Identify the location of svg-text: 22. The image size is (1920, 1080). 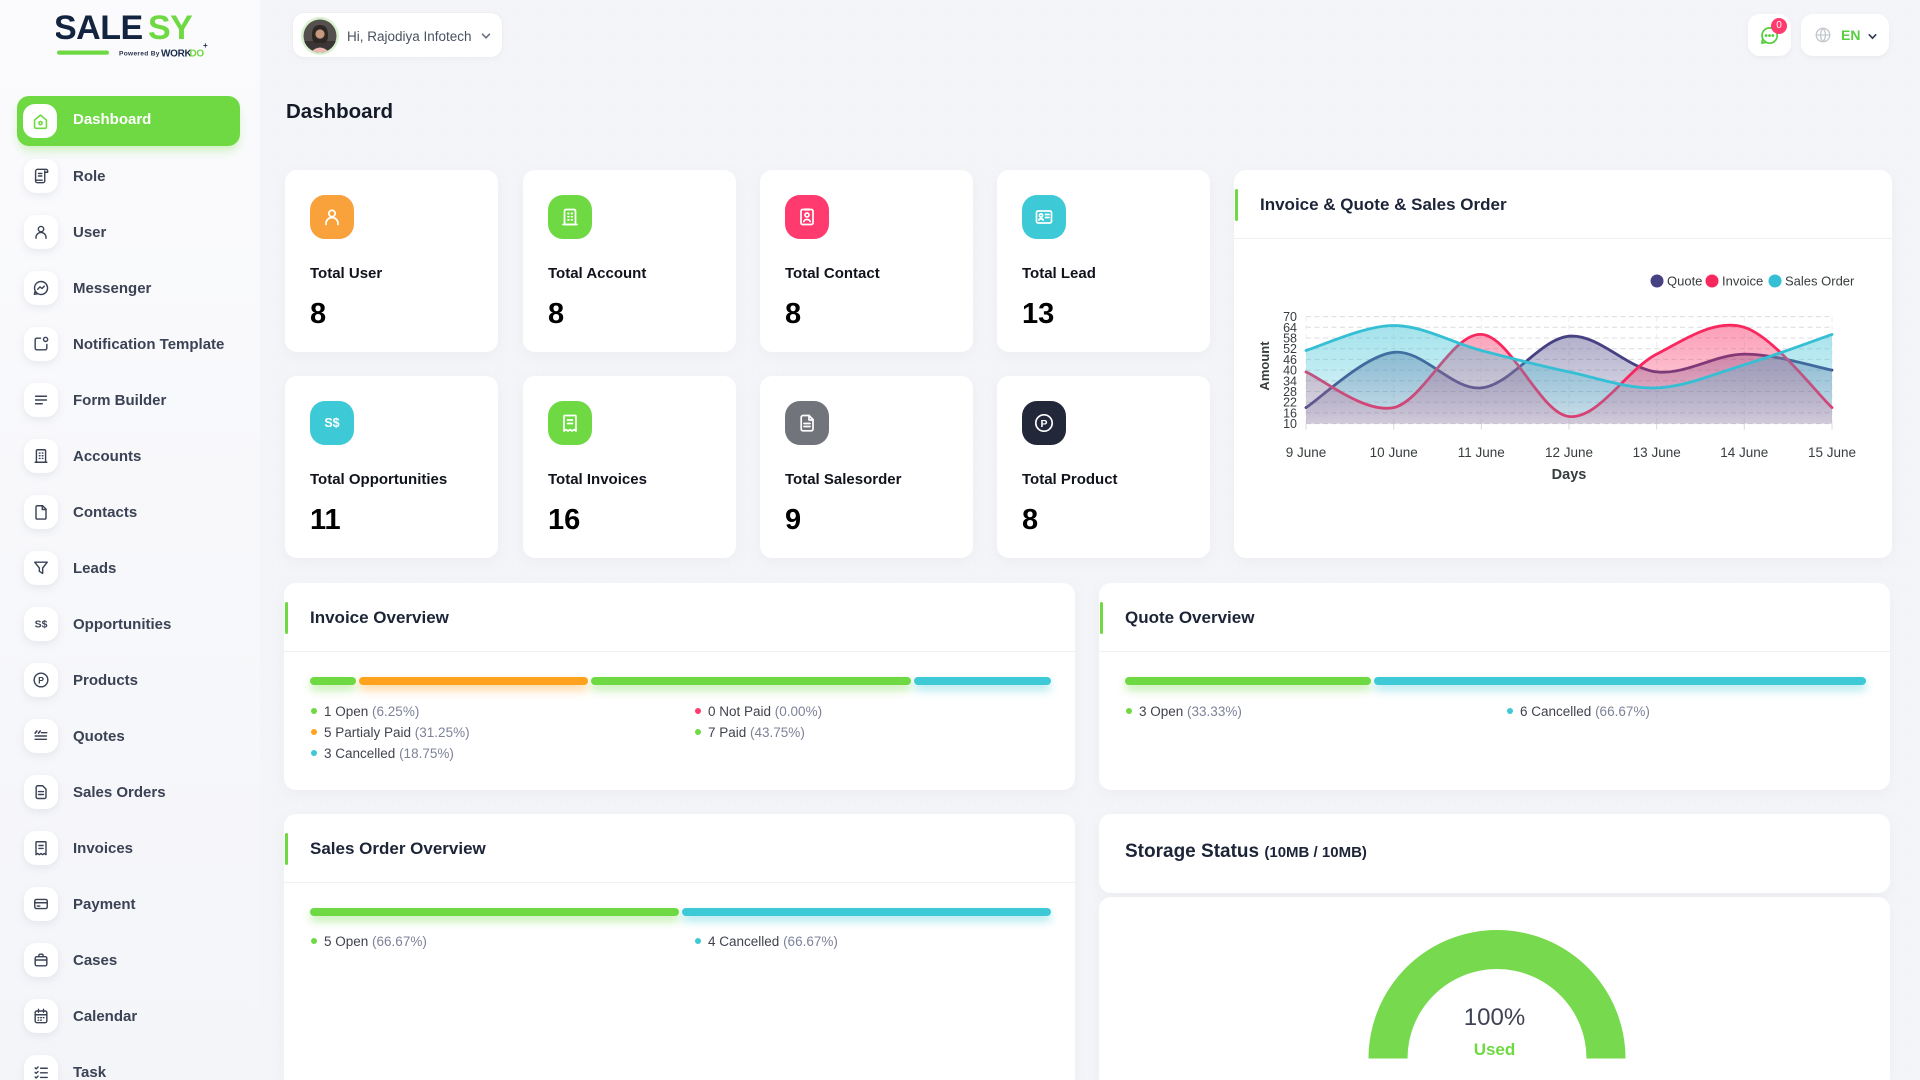
(1290, 403).